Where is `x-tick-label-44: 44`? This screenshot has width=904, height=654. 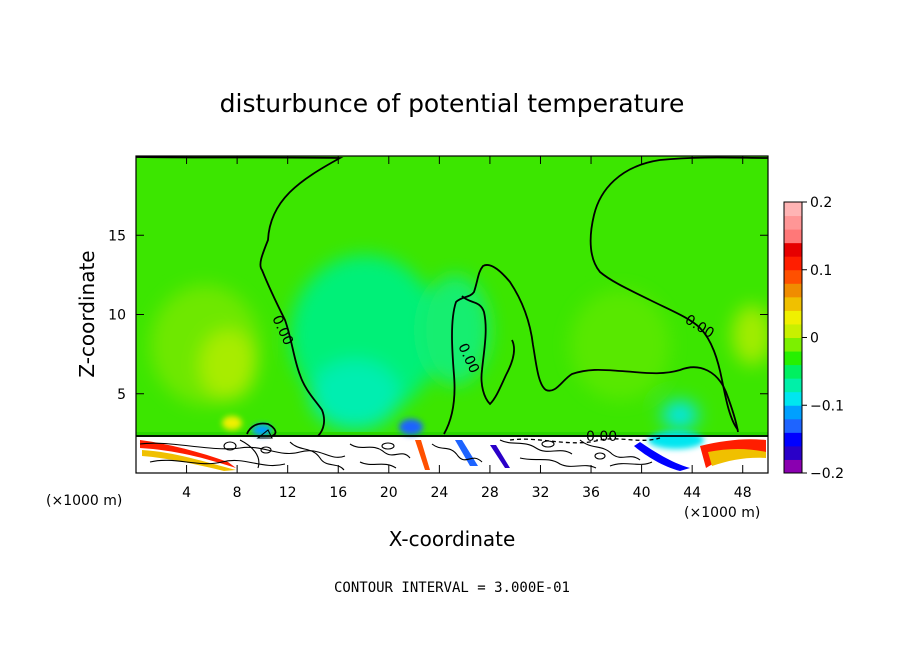
x-tick-label-44: 44 is located at coordinates (692, 493).